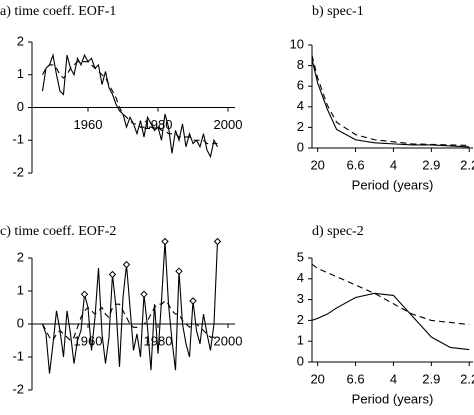 This screenshot has width=474, height=415. What do you see at coordinates (58, 11) in the screenshot?
I see `panel-title: a) time coeff. EOF-1` at bounding box center [58, 11].